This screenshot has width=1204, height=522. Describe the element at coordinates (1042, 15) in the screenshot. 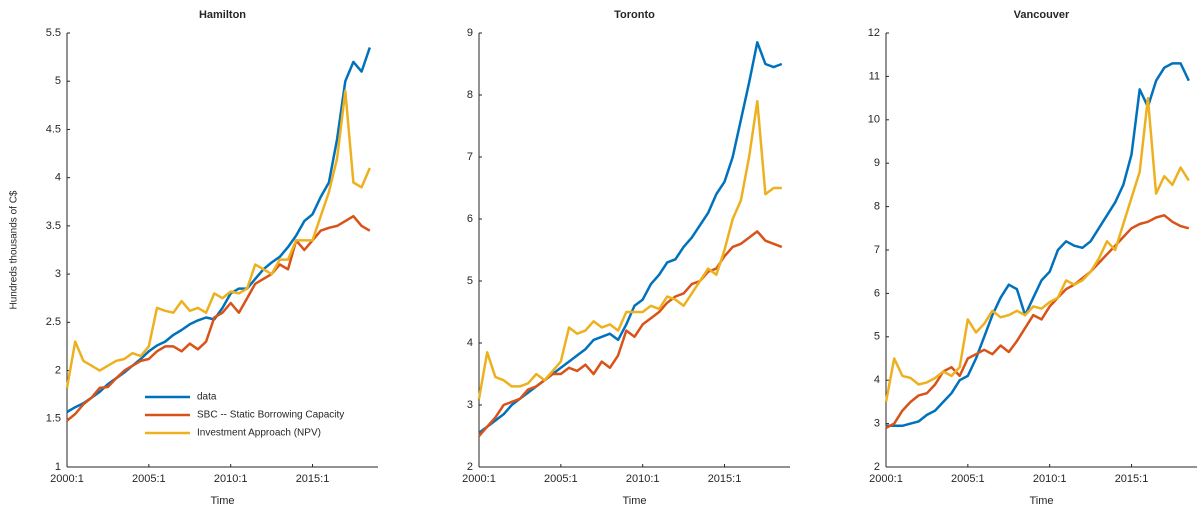

I see `chart-title: Vancouver` at that location.